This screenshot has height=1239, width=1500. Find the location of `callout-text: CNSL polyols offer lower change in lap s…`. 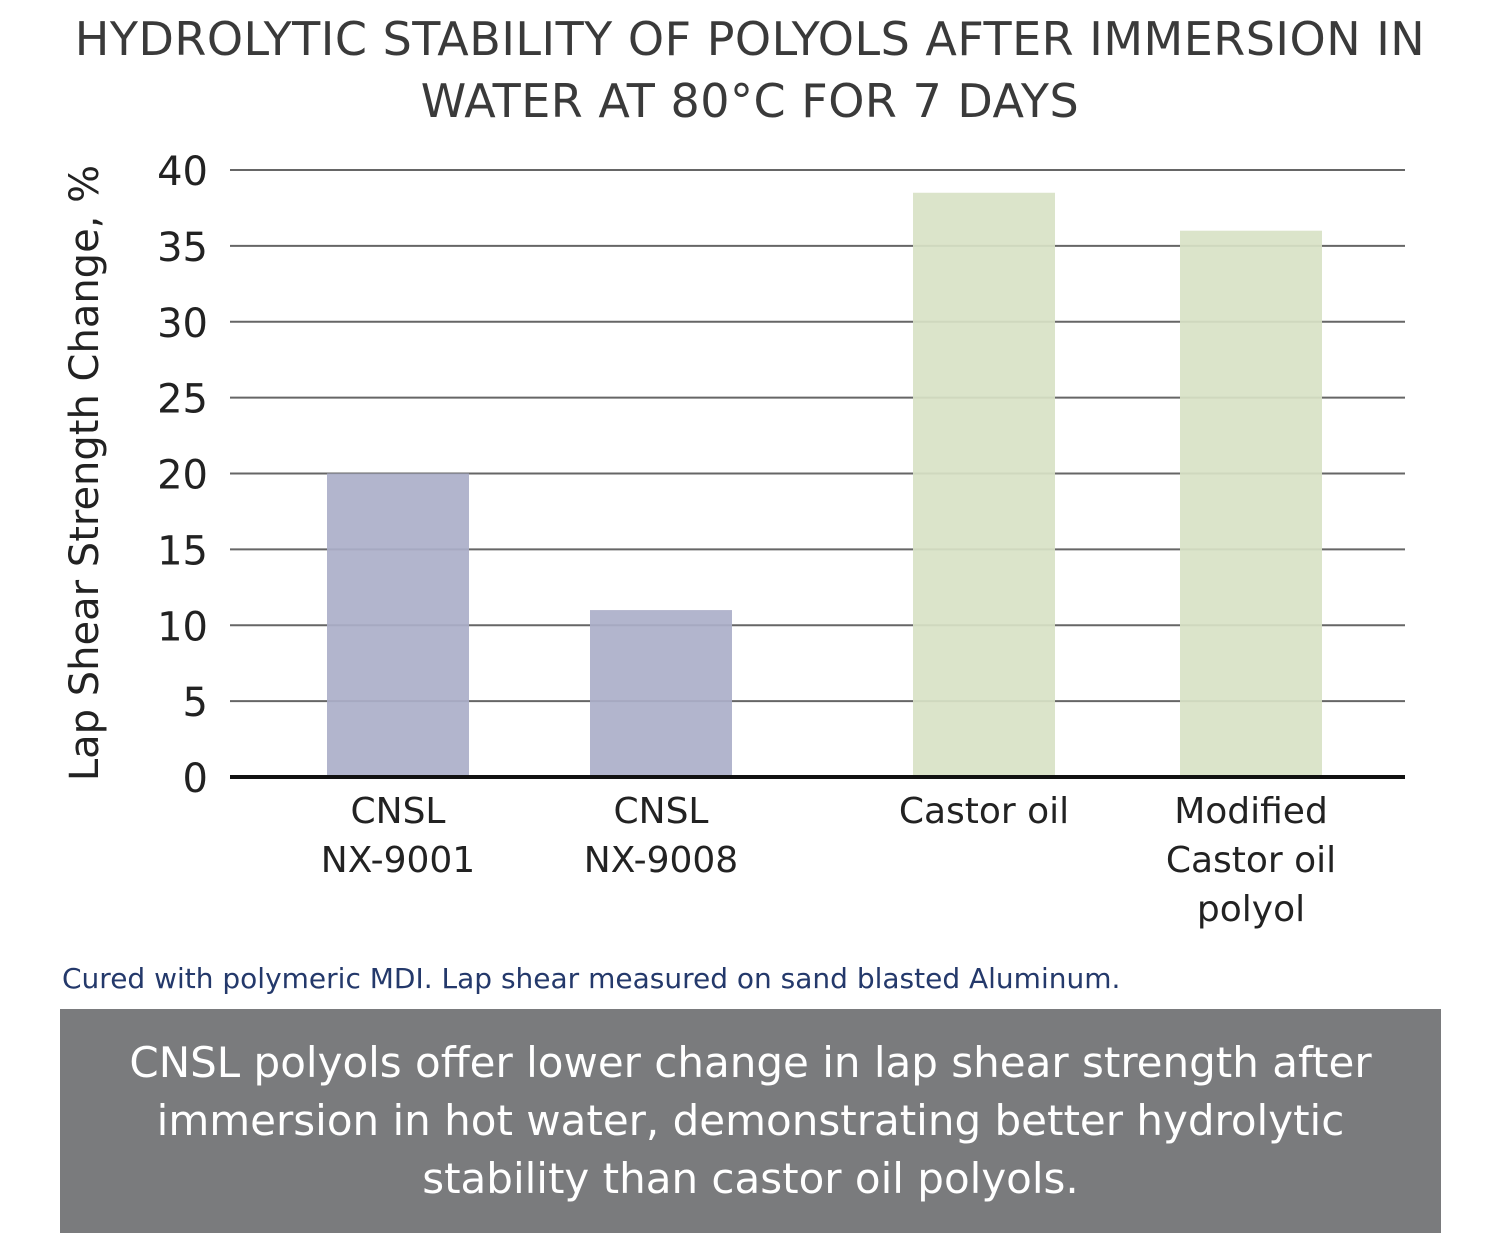

callout-text: CNSL polyols offer lower change in lap s… is located at coordinates (750, 1120).